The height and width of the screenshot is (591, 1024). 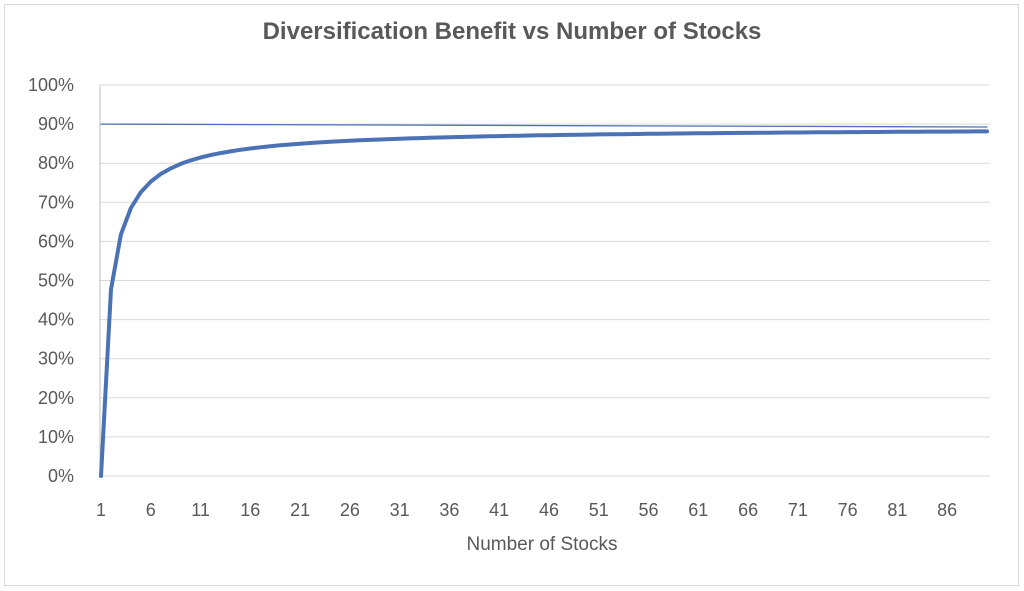 I want to click on x-tick-label: 41, so click(x=499, y=510).